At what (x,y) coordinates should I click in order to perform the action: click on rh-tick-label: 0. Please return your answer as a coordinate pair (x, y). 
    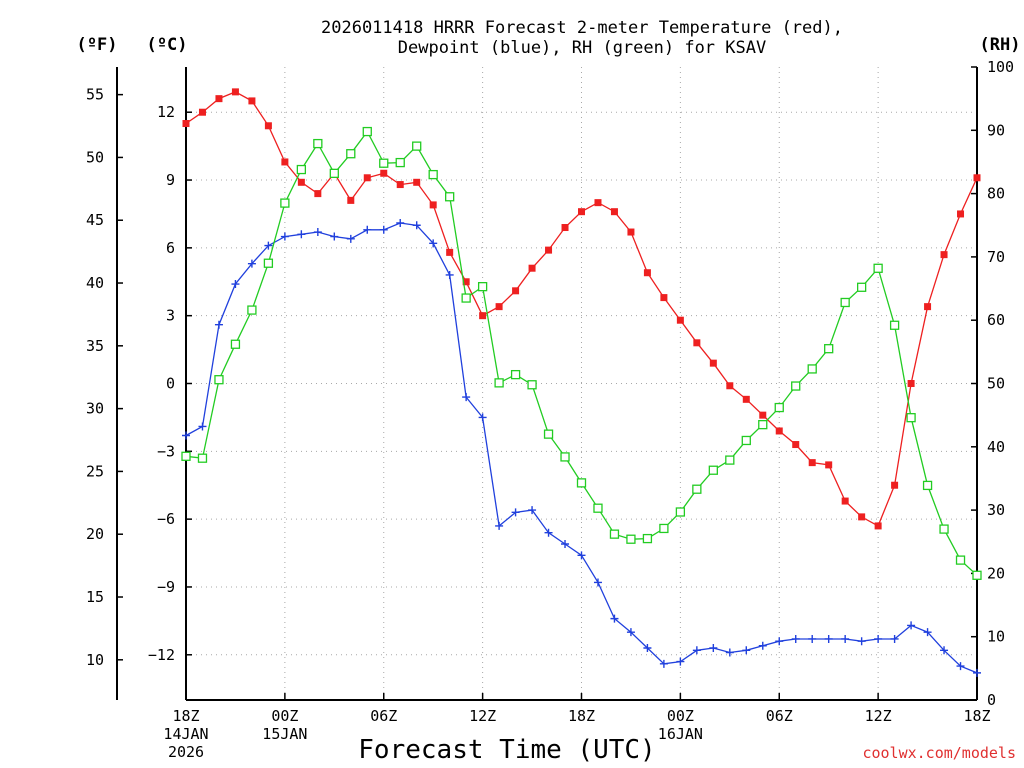
    Looking at the image, I should click on (991, 700).